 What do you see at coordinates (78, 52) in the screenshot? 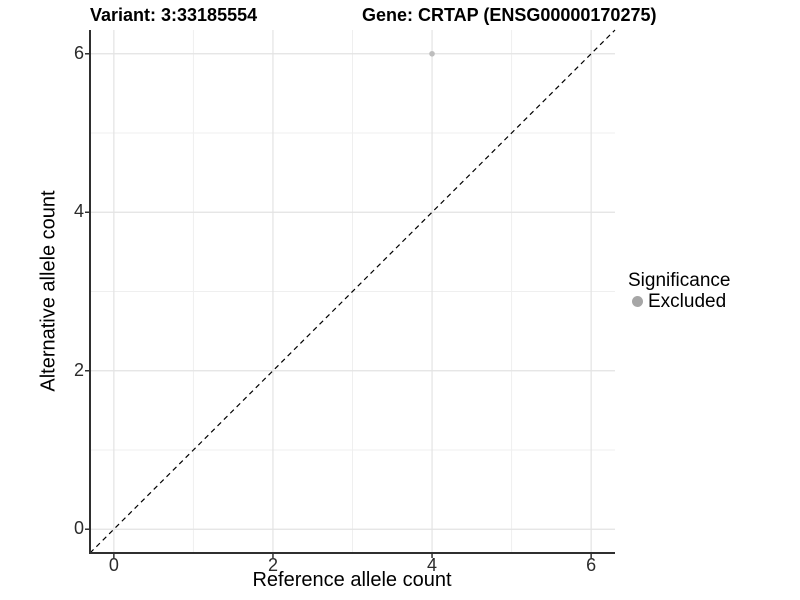
I see `y-tick-label: 6` at bounding box center [78, 52].